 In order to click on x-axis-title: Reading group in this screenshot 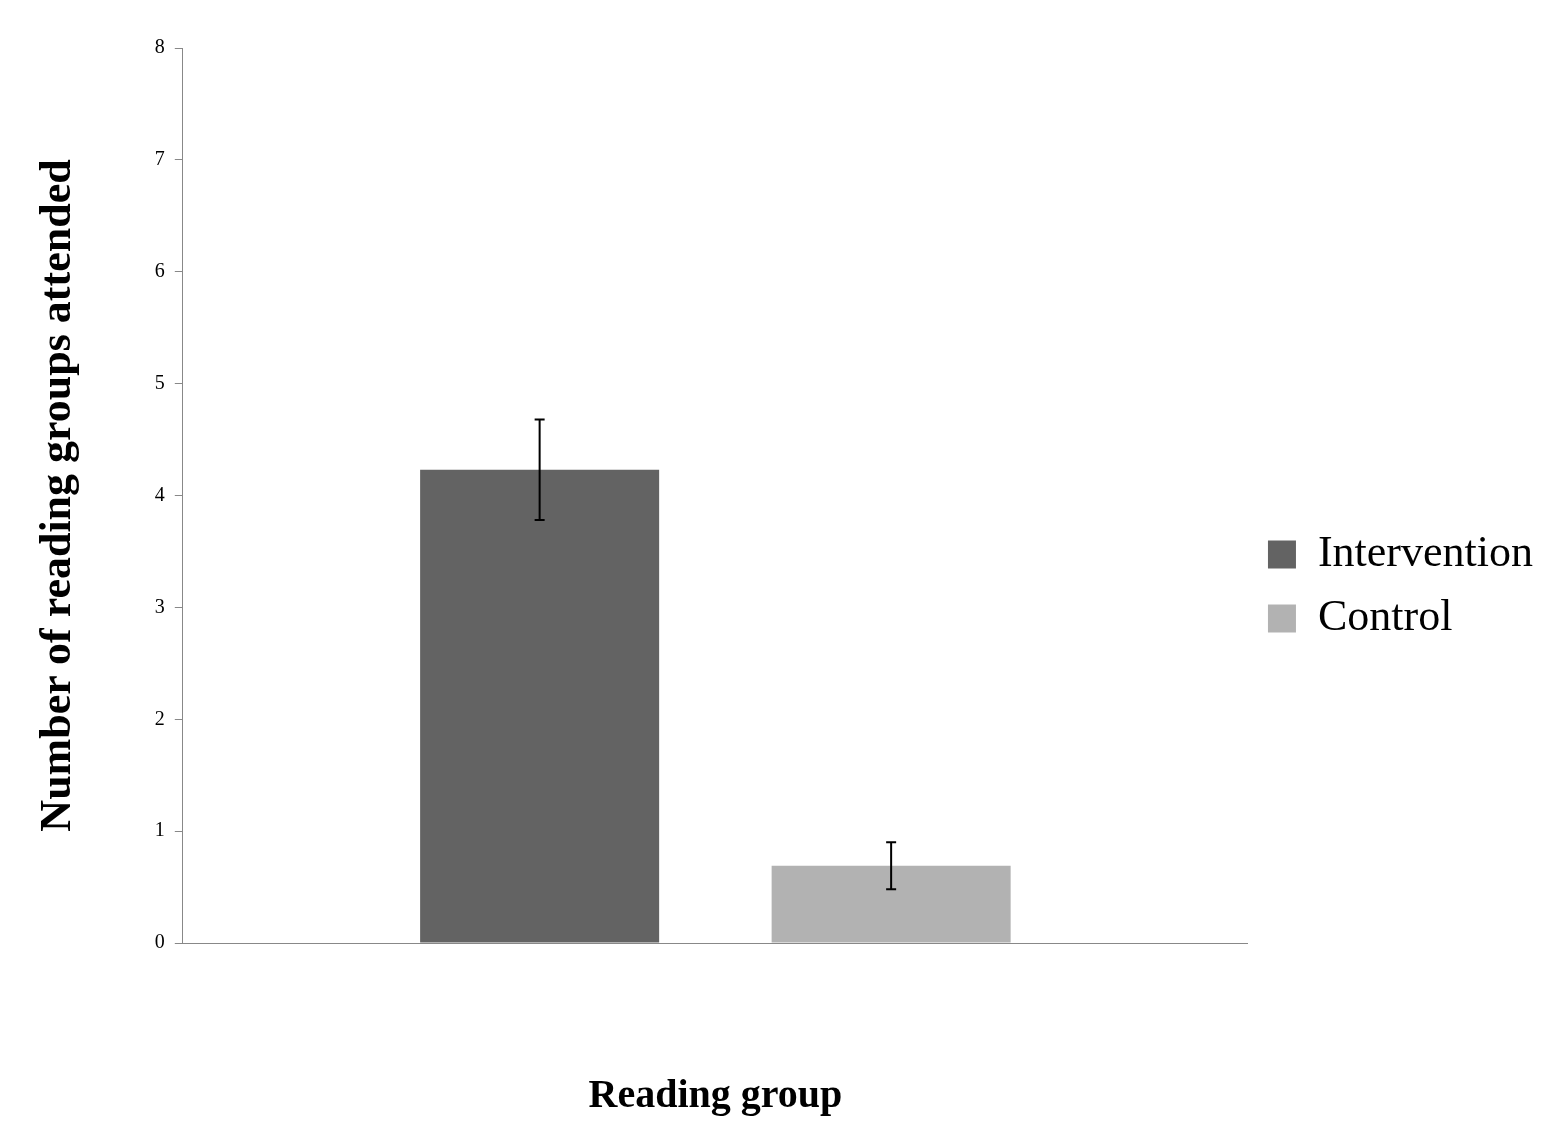, I will do `click(715, 1094)`.